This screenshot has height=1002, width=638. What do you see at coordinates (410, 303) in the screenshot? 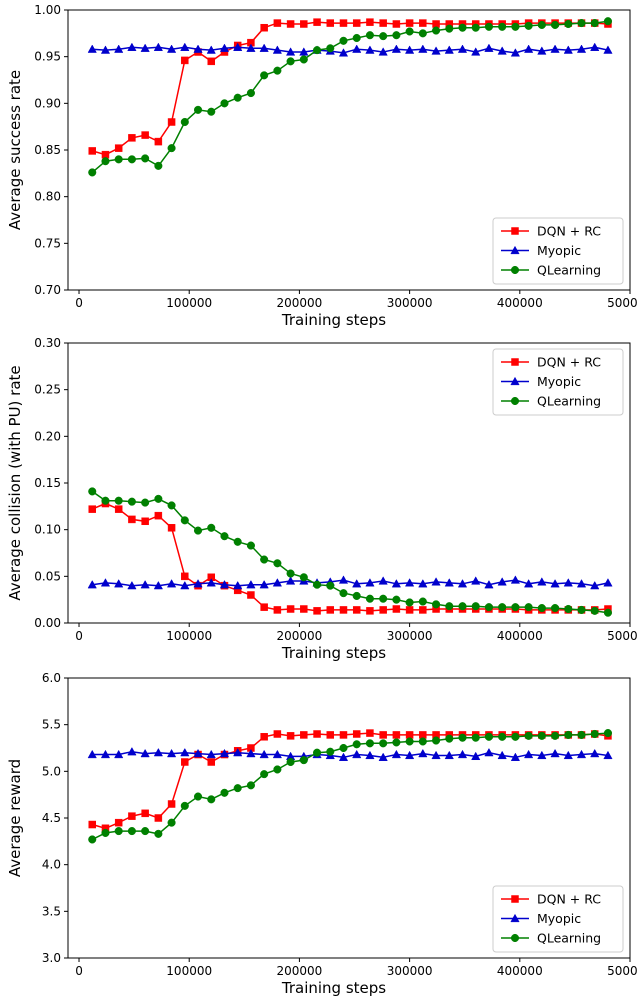
I see `x-tick-label: 300000` at bounding box center [410, 303].